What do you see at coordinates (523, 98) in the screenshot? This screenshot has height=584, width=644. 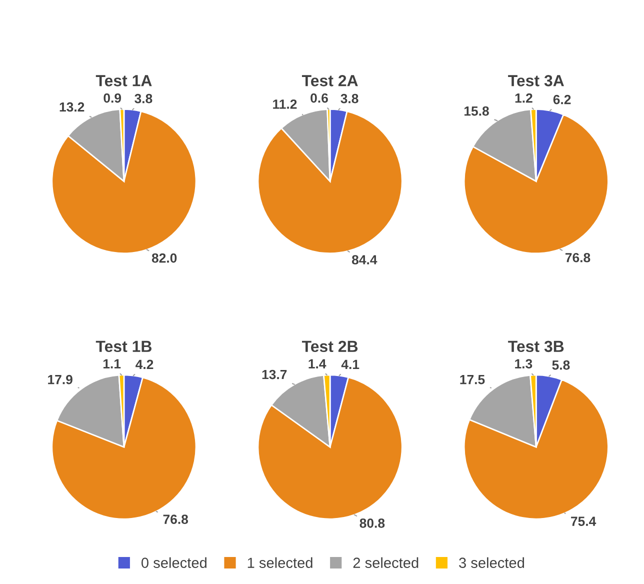 I see `data-label: 1.2` at bounding box center [523, 98].